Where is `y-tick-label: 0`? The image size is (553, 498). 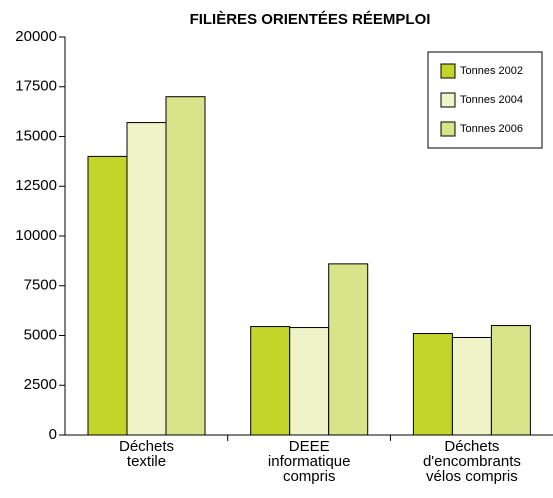
y-tick-label: 0 is located at coordinates (53, 434).